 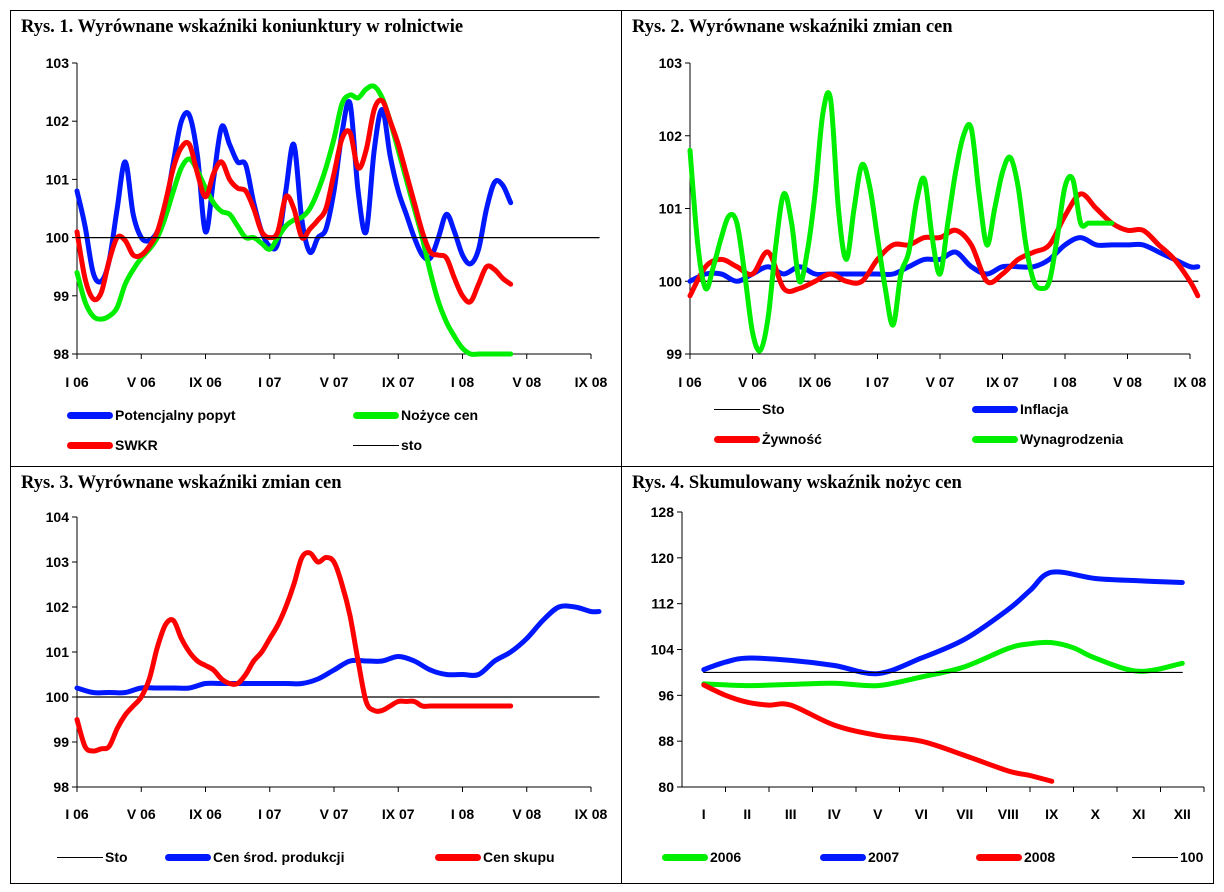 I want to click on legend-label: sto, so click(x=411, y=445).